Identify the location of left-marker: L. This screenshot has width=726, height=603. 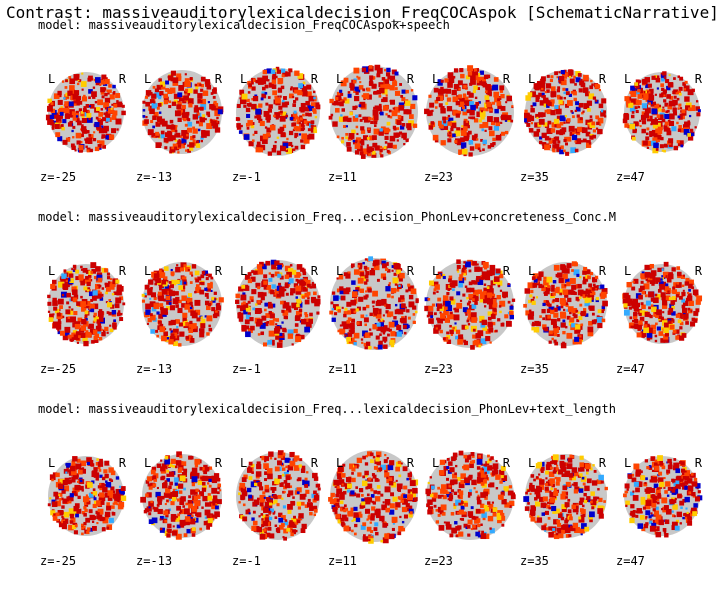
(340, 463).